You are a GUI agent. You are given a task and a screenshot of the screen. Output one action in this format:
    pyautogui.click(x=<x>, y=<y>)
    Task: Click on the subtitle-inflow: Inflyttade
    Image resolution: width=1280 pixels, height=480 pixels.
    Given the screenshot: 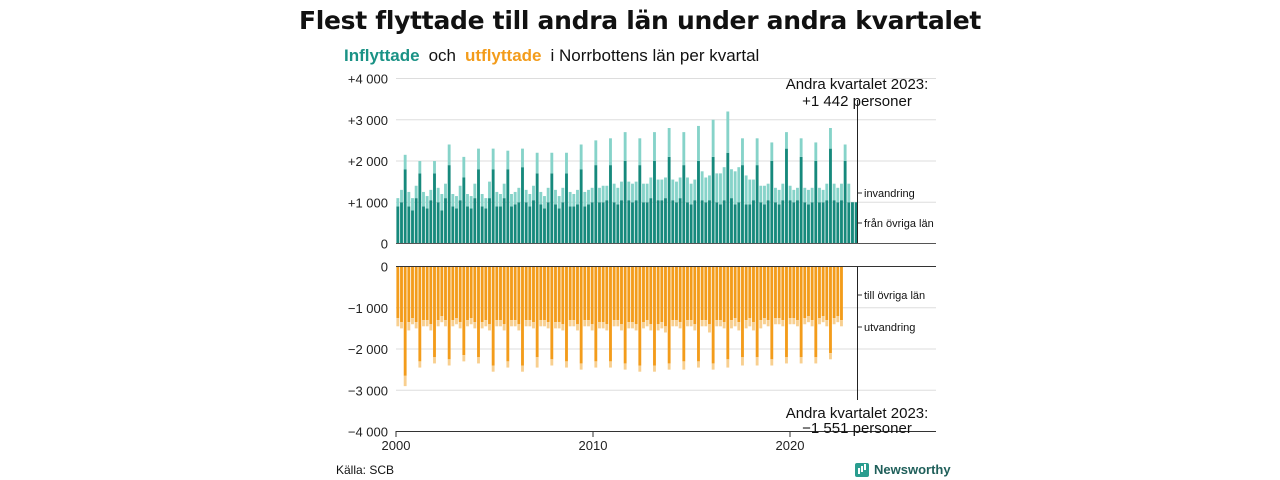 What is the action you would take?
    pyautogui.click(x=382, y=55)
    